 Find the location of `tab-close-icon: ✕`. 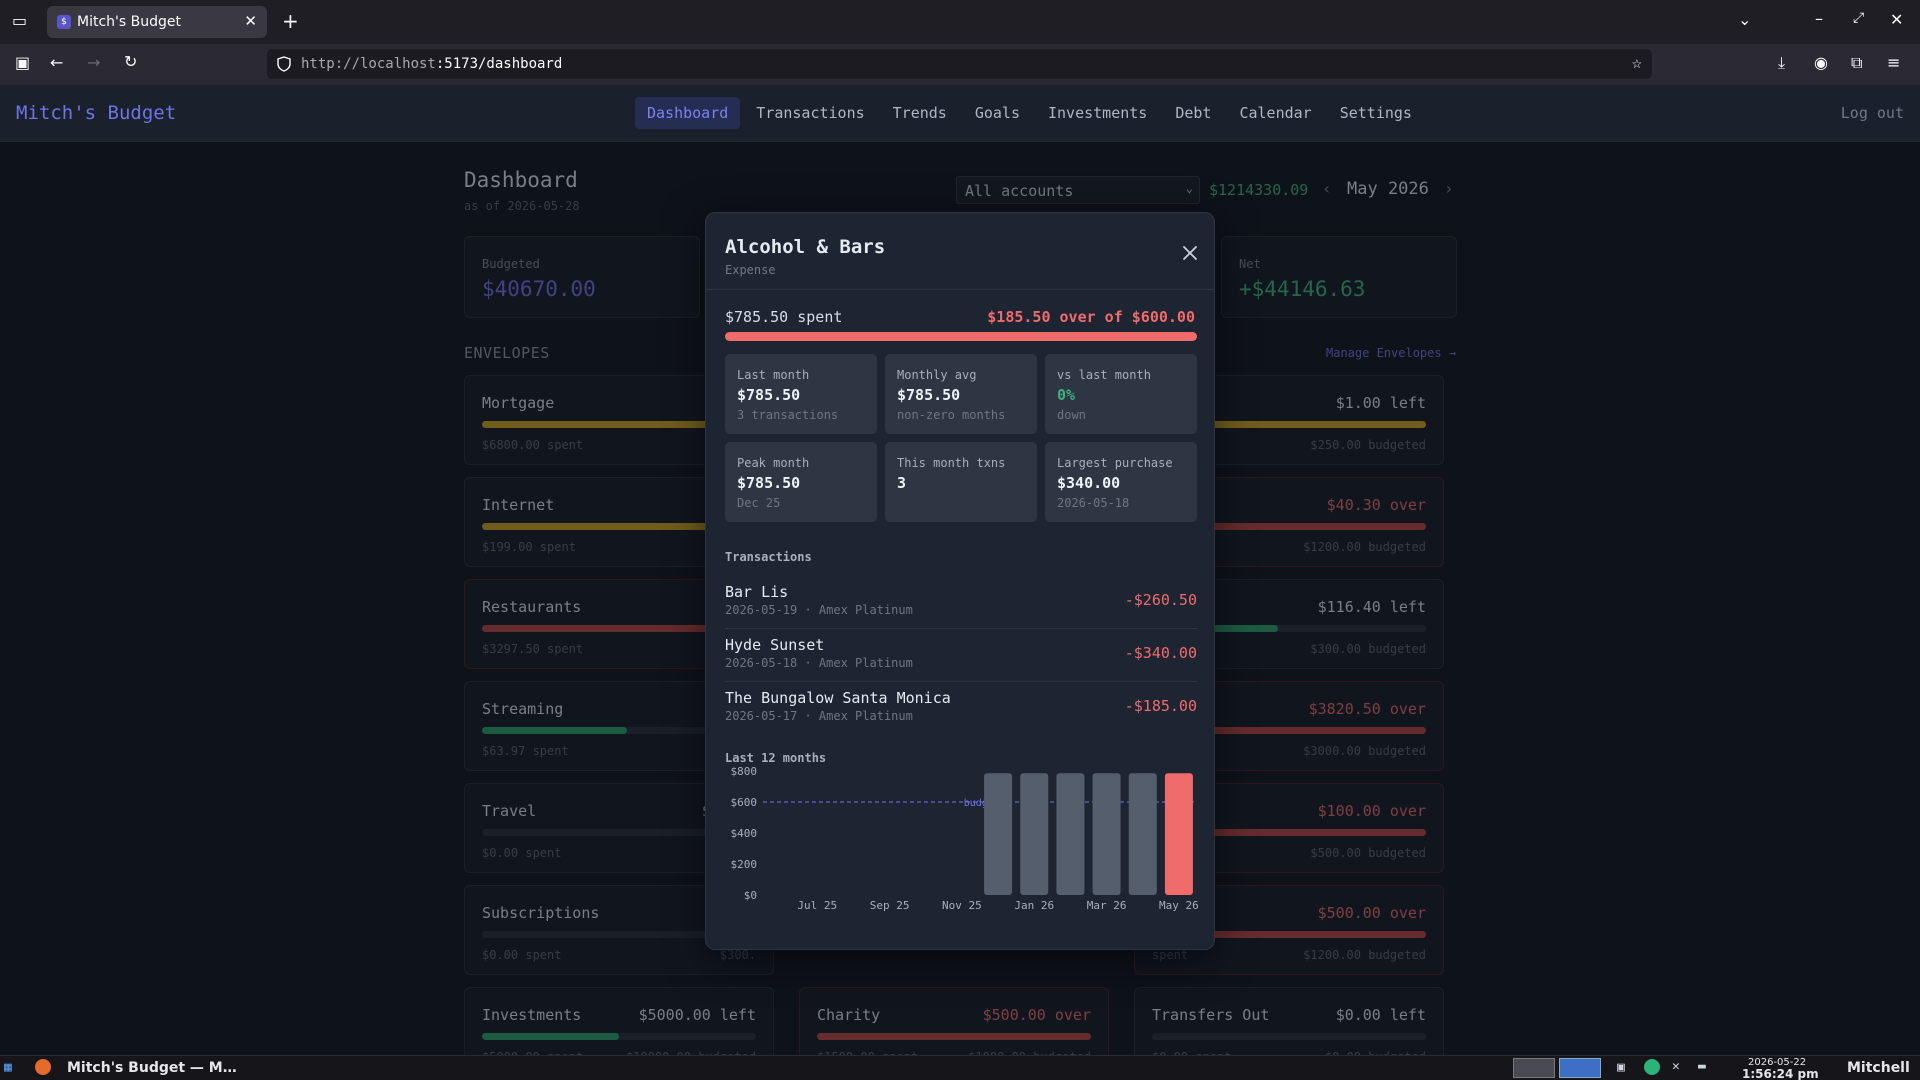

tab-close-icon: ✕ is located at coordinates (250, 21).